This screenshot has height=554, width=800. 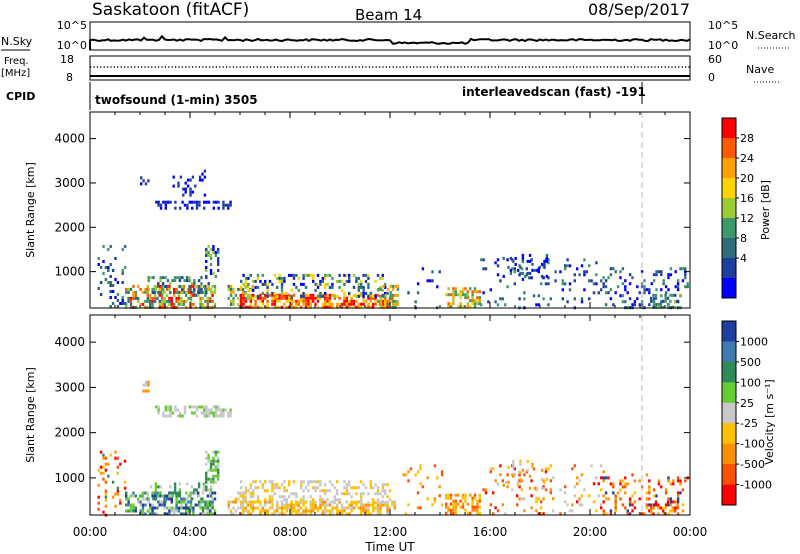 What do you see at coordinates (15, 73) in the screenshot?
I see `freq-unit-label: [MHz]` at bounding box center [15, 73].